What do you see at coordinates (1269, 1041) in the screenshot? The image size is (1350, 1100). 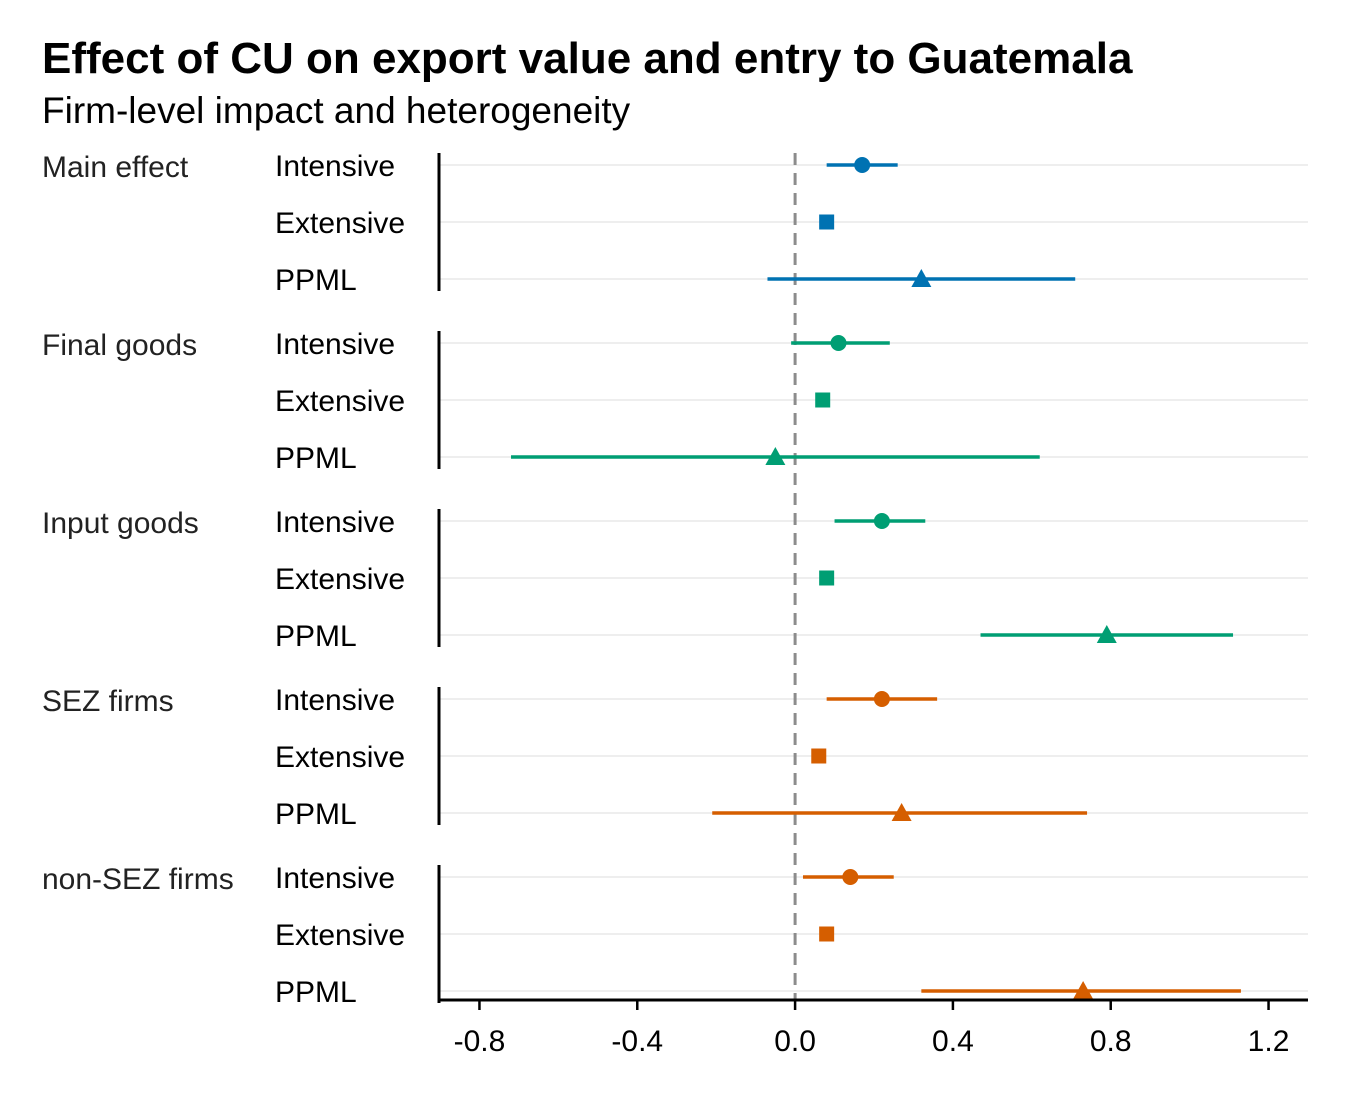 I see `x-tick-label: 1.2` at bounding box center [1269, 1041].